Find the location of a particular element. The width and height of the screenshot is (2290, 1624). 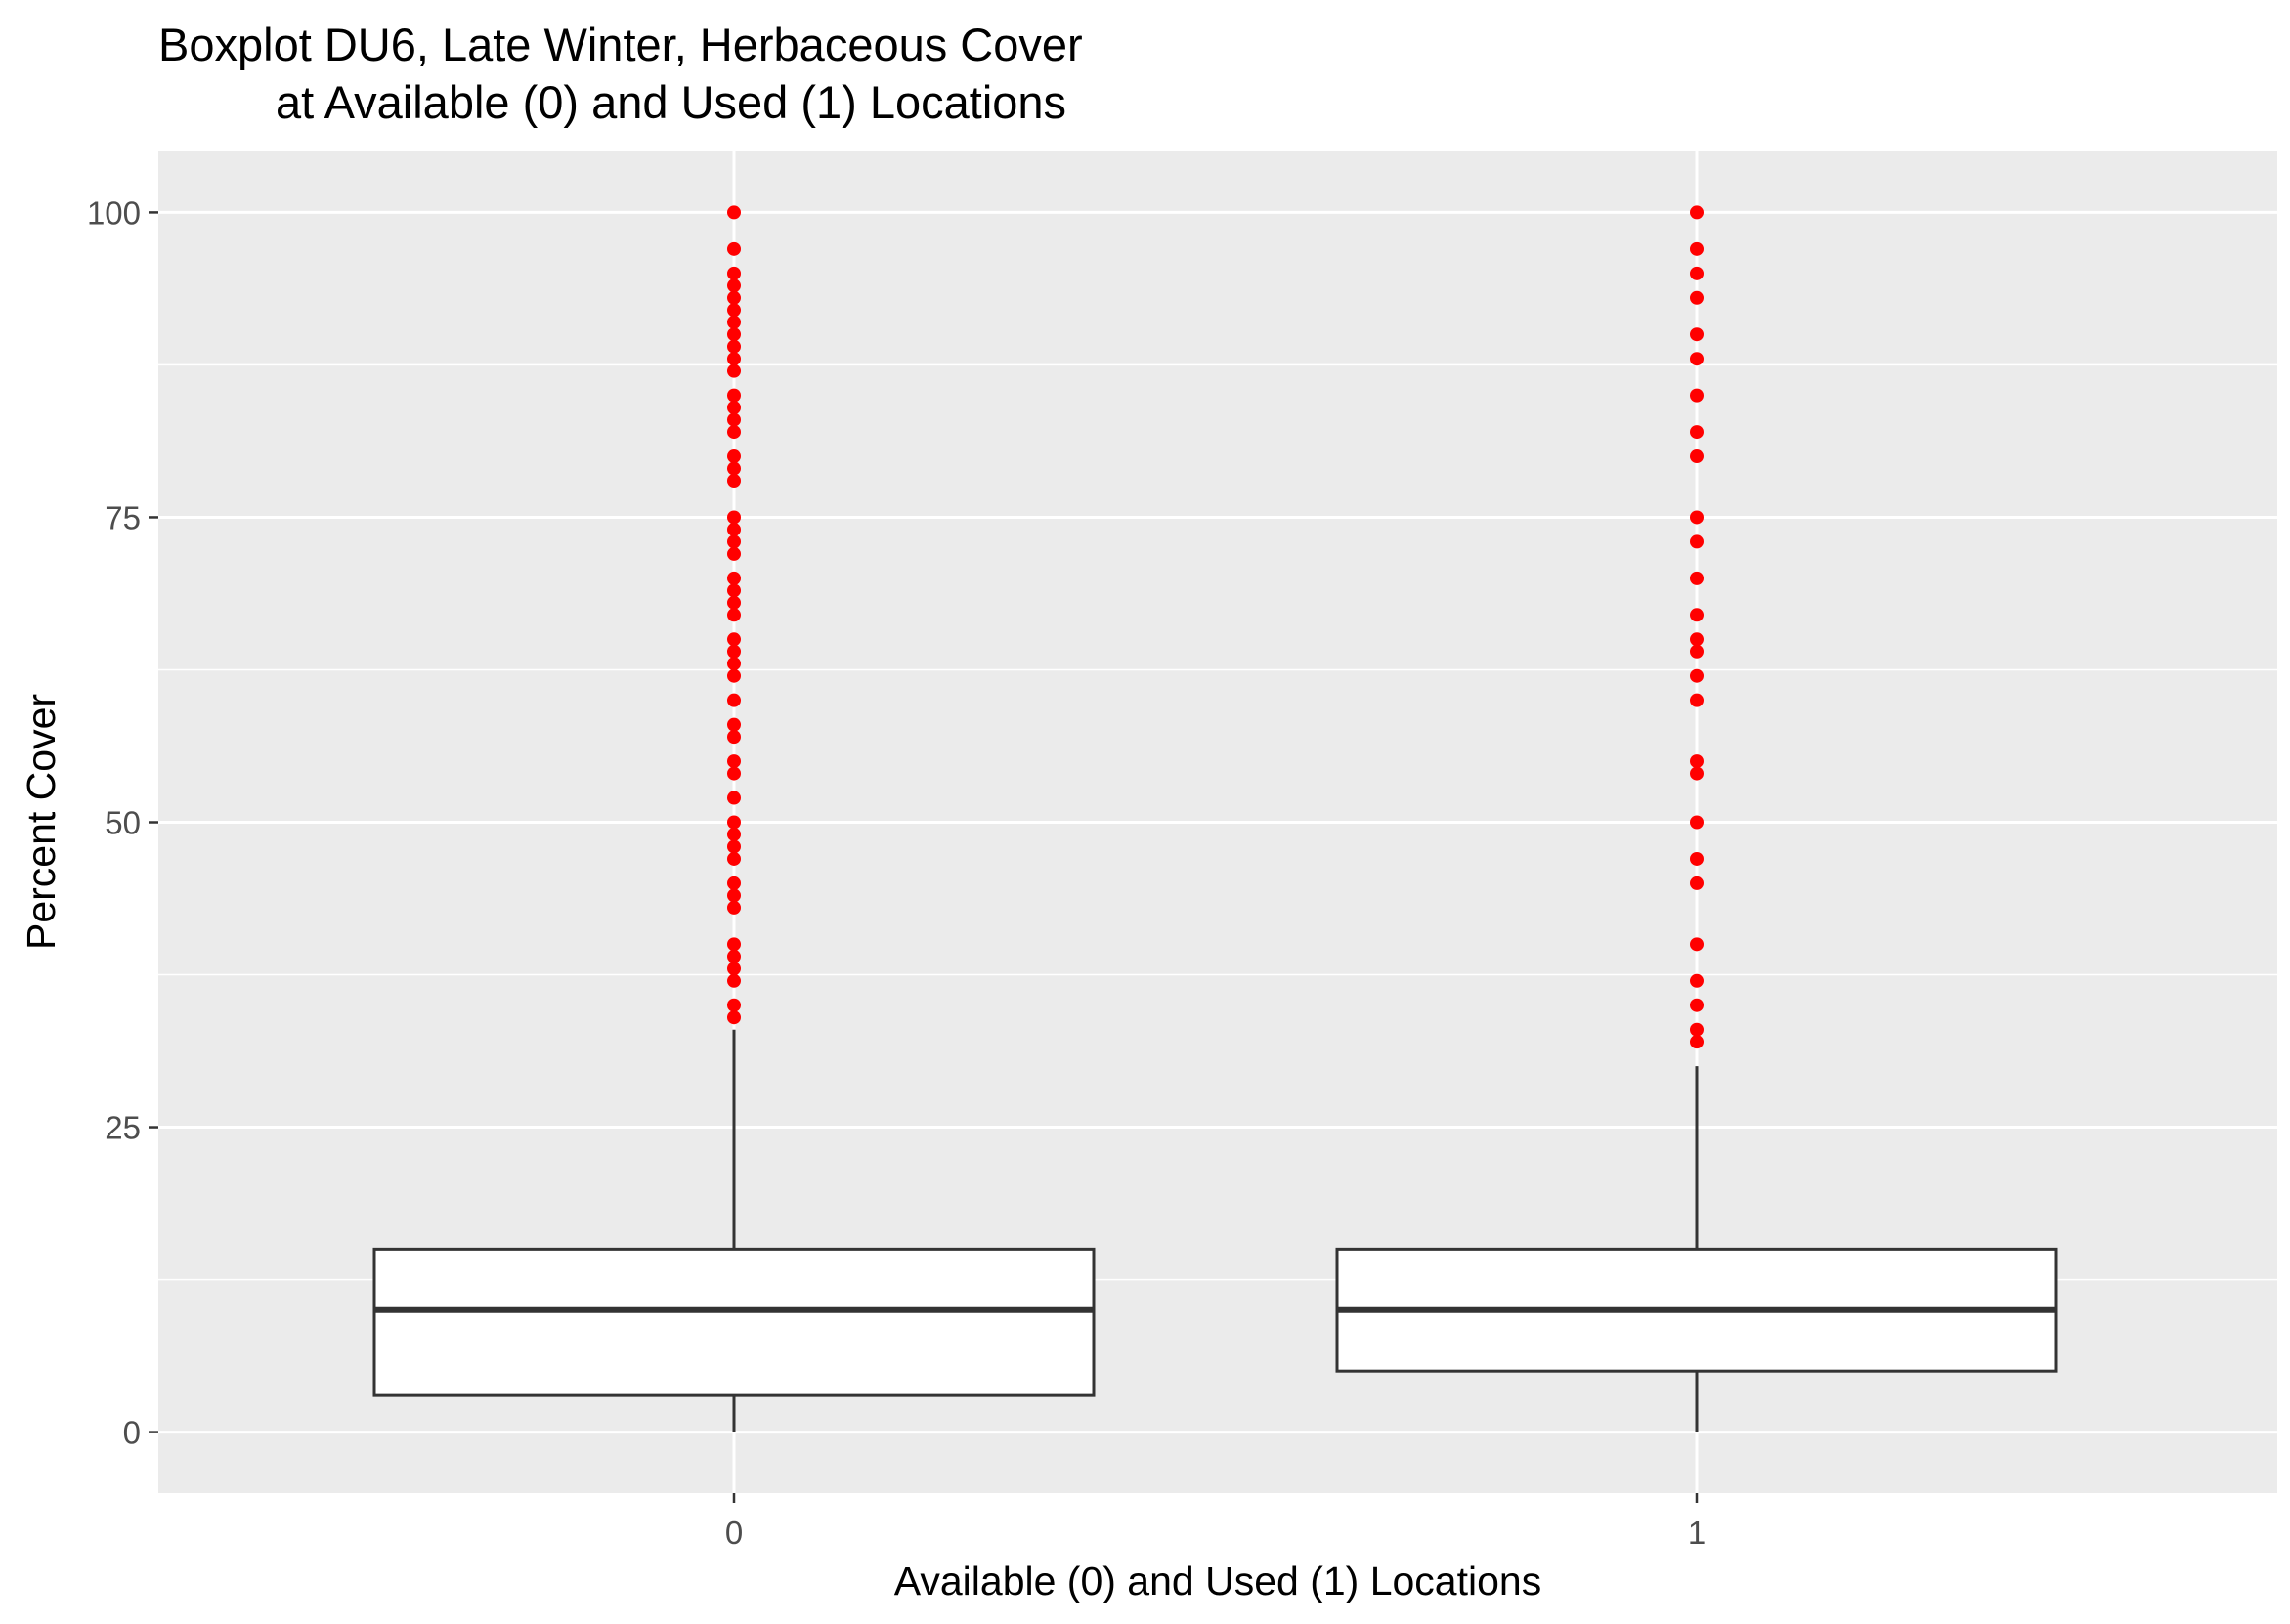

chart-title-line-2: at Available (0) and Used (1) Locations is located at coordinates (671, 102).